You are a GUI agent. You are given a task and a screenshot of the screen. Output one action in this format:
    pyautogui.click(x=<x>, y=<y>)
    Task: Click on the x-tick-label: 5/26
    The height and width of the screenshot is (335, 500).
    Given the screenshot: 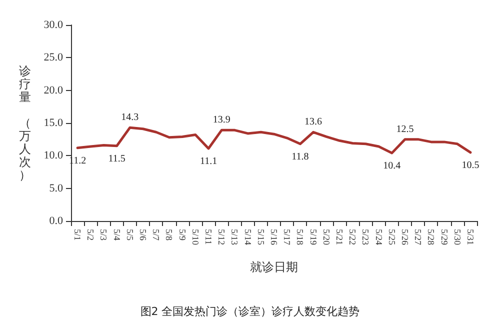 What is the action you would take?
    pyautogui.click(x=405, y=237)
    